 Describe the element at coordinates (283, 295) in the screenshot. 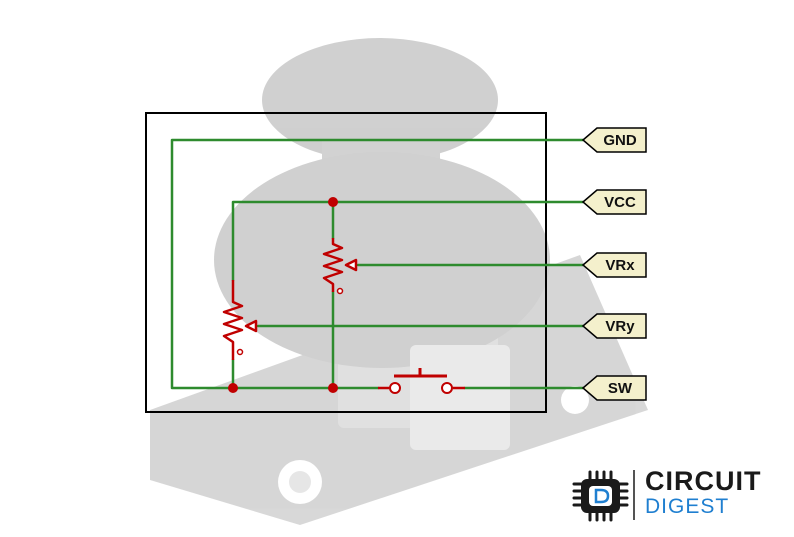

I see `junction-nodes` at that location.